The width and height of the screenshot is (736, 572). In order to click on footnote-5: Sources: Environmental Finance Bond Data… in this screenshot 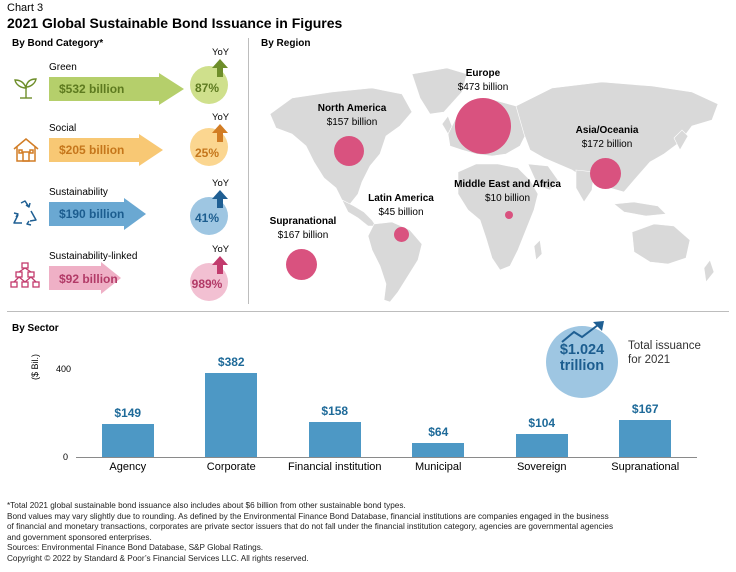, I will do `click(135, 547)`.